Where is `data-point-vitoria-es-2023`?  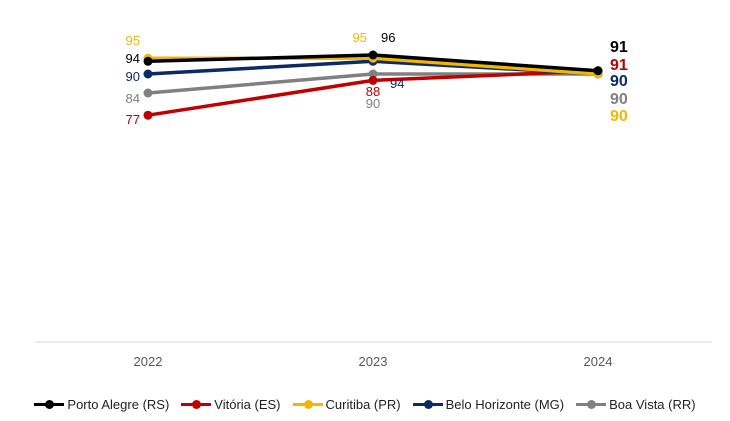 data-point-vitoria-es-2023 is located at coordinates (373, 80).